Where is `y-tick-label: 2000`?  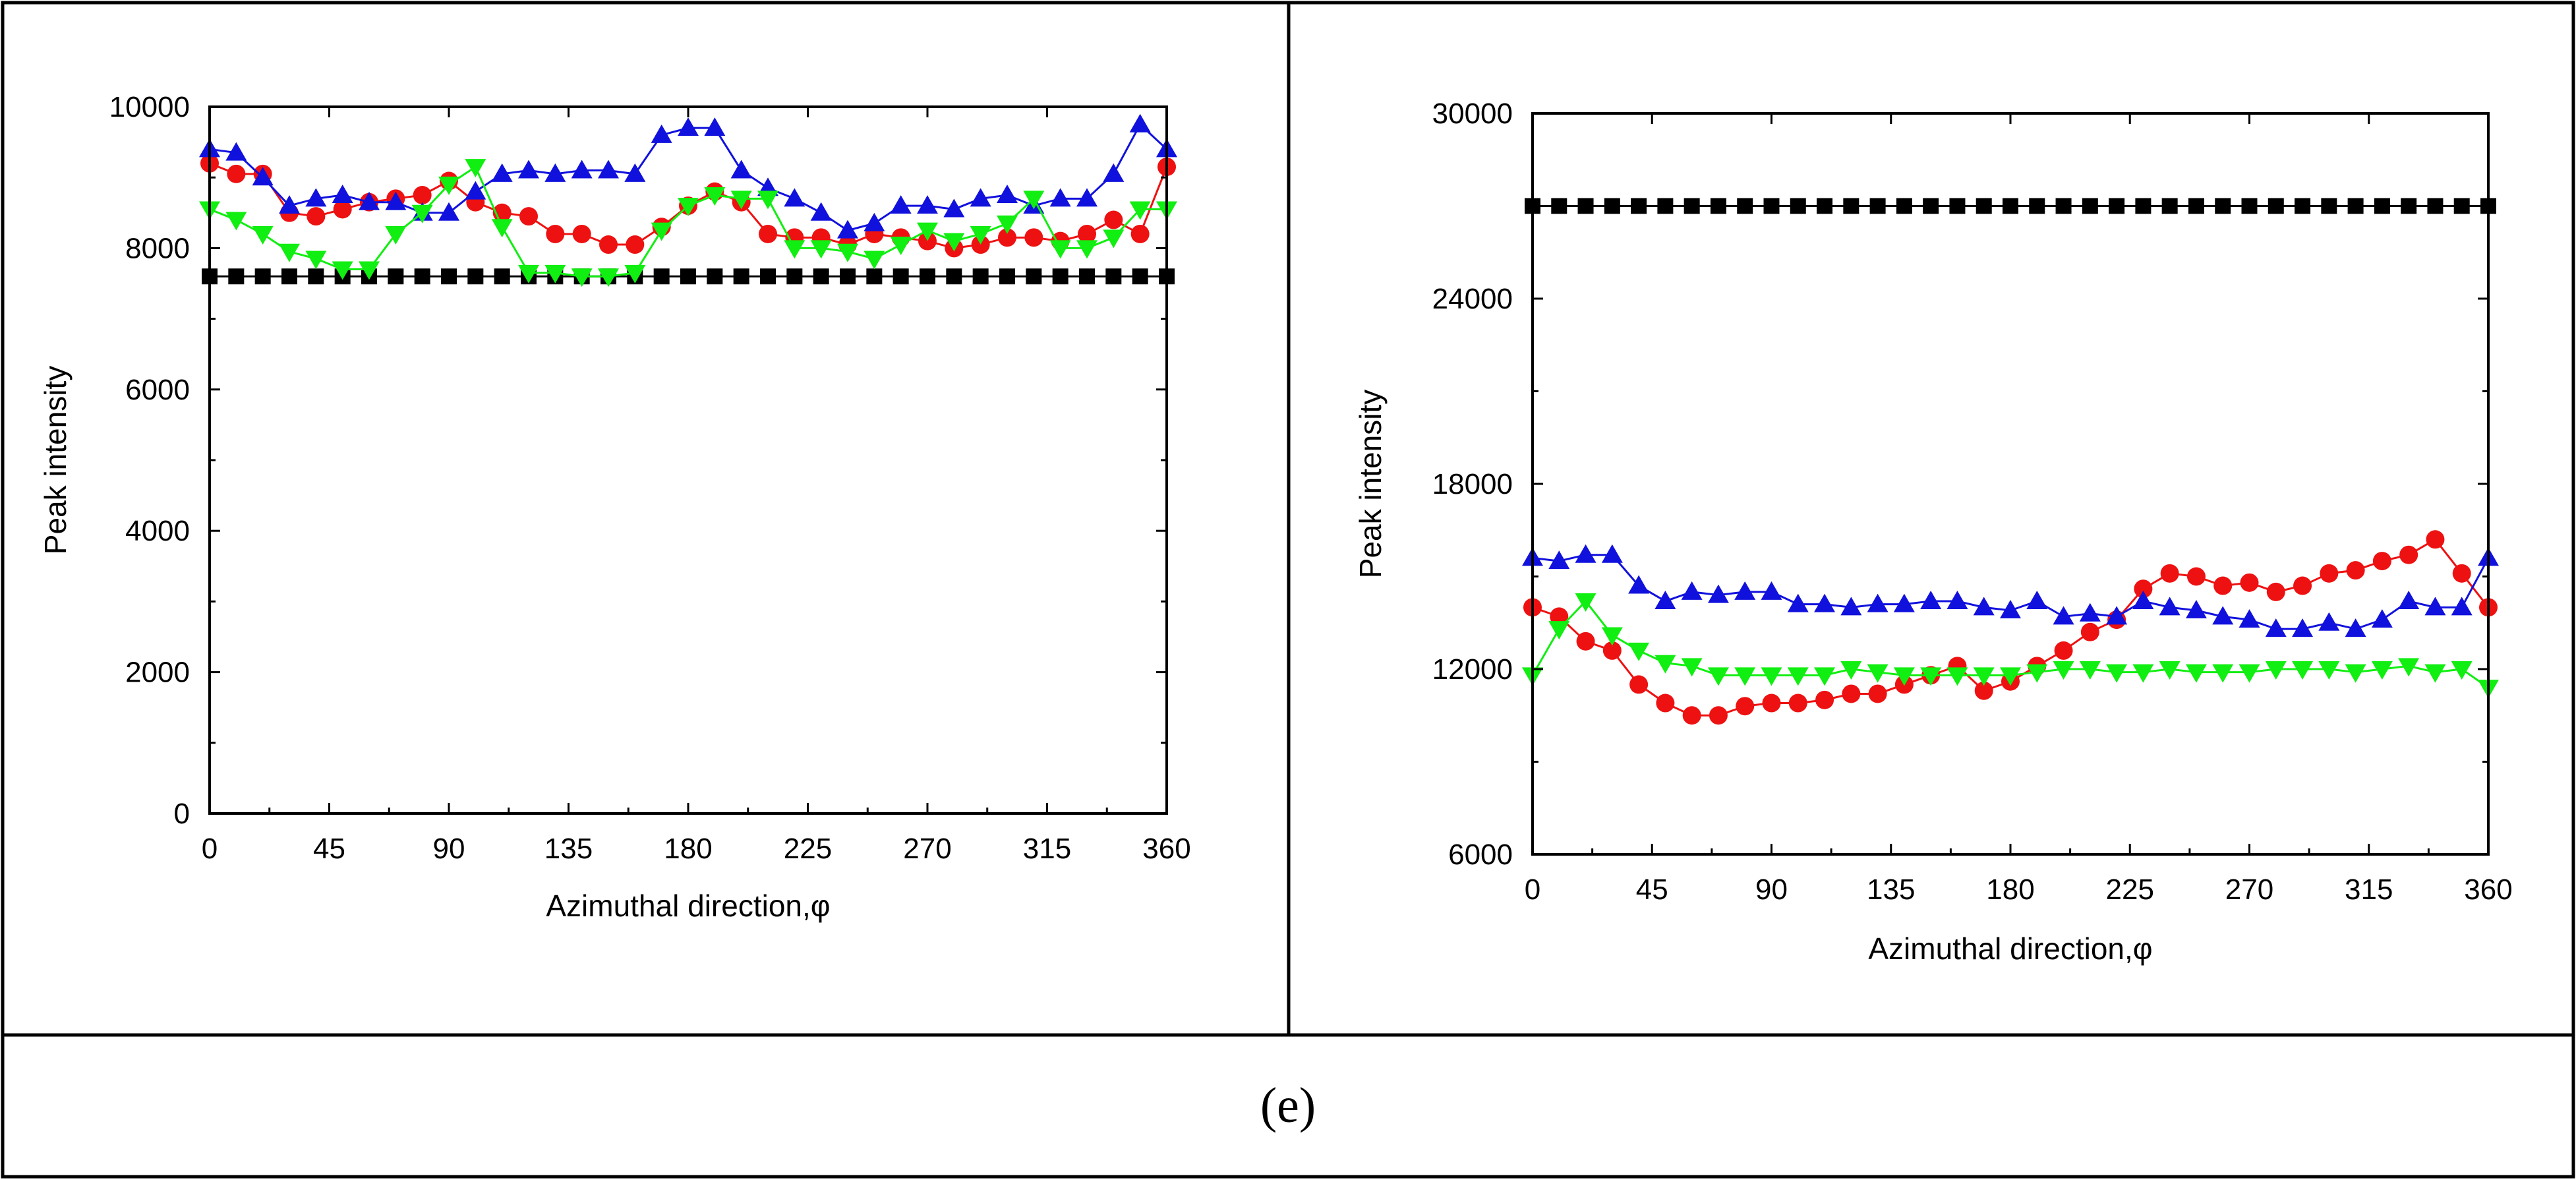 y-tick-label: 2000 is located at coordinates (157, 673).